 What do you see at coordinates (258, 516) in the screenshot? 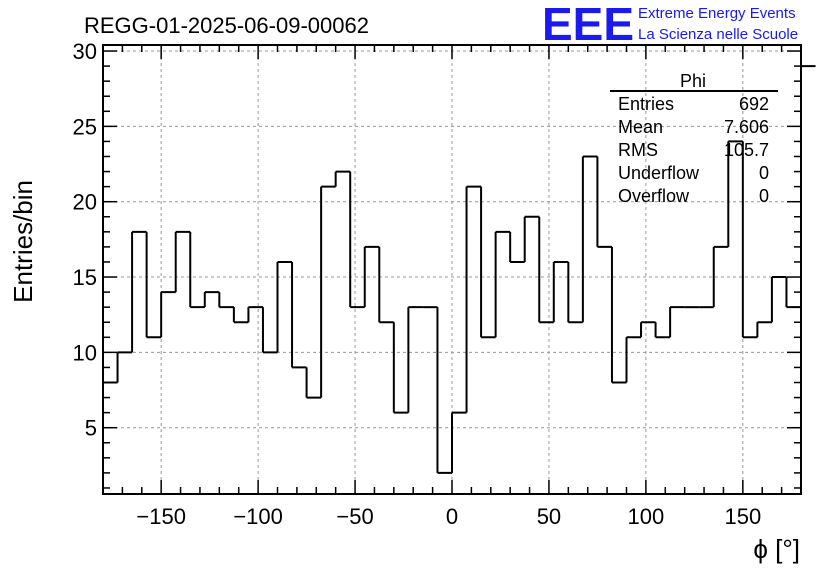
I see `x-tick-label: −100` at bounding box center [258, 516].